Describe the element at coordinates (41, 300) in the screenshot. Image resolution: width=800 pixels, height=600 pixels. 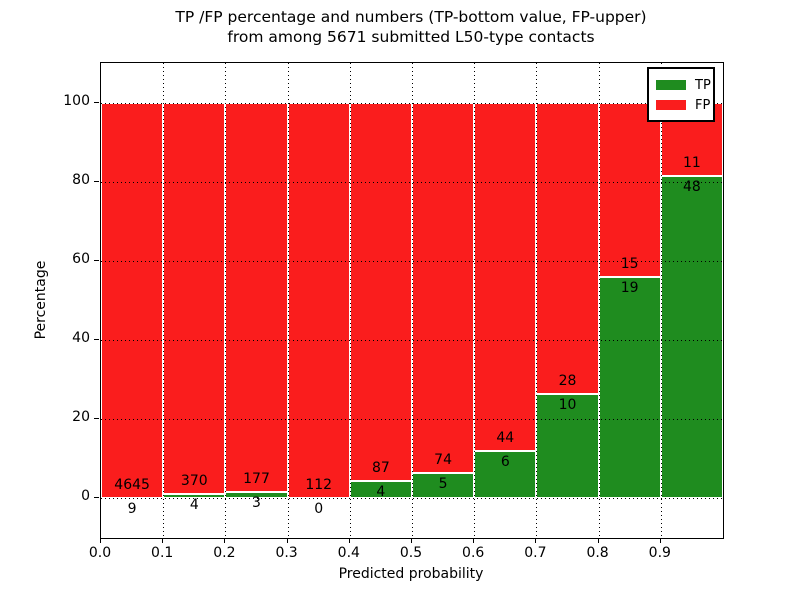
I see `y-axis-label: Percentage` at that location.